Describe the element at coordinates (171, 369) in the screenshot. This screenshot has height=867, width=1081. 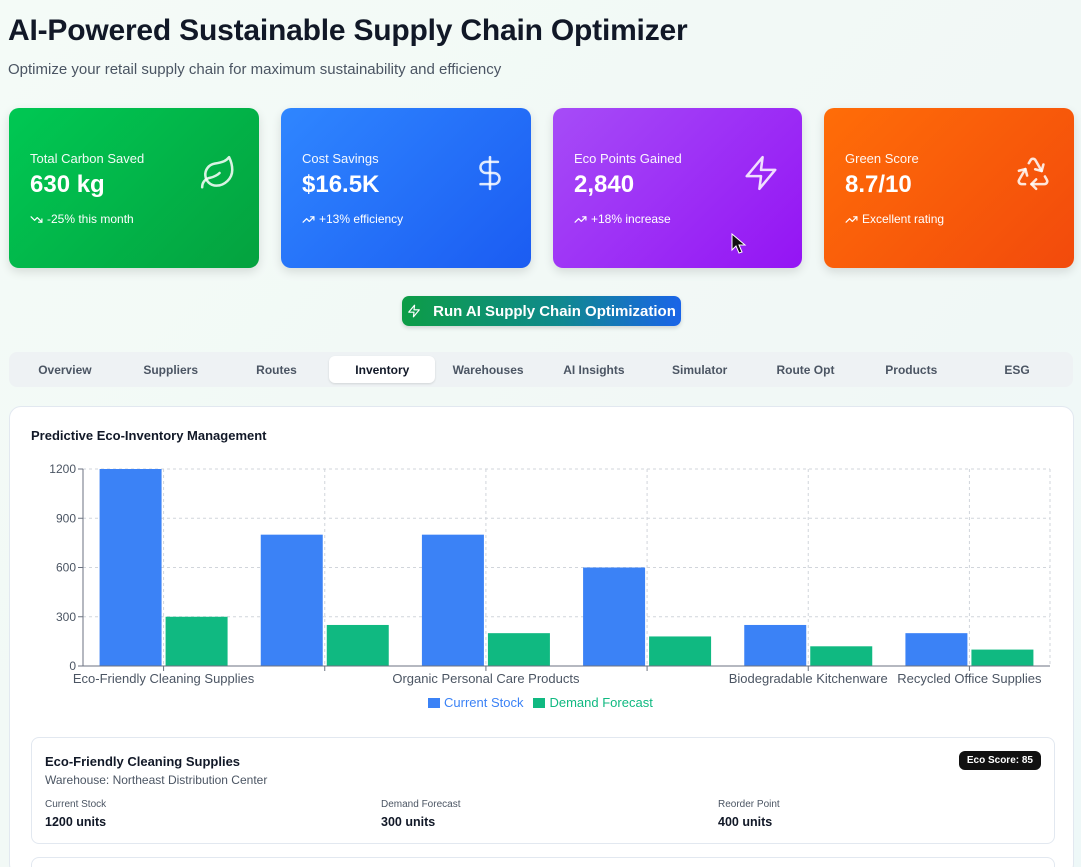
I see `tab-suppliers: Suppliers` at that location.